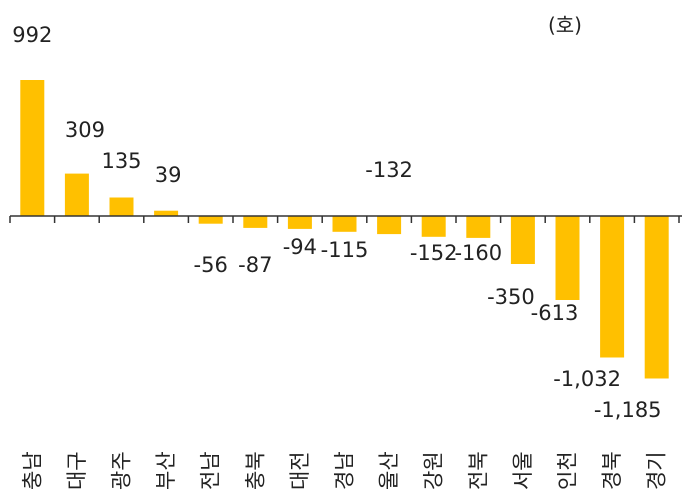 The height and width of the screenshot is (503, 686). I want to click on bar-경기, so click(656, 297).